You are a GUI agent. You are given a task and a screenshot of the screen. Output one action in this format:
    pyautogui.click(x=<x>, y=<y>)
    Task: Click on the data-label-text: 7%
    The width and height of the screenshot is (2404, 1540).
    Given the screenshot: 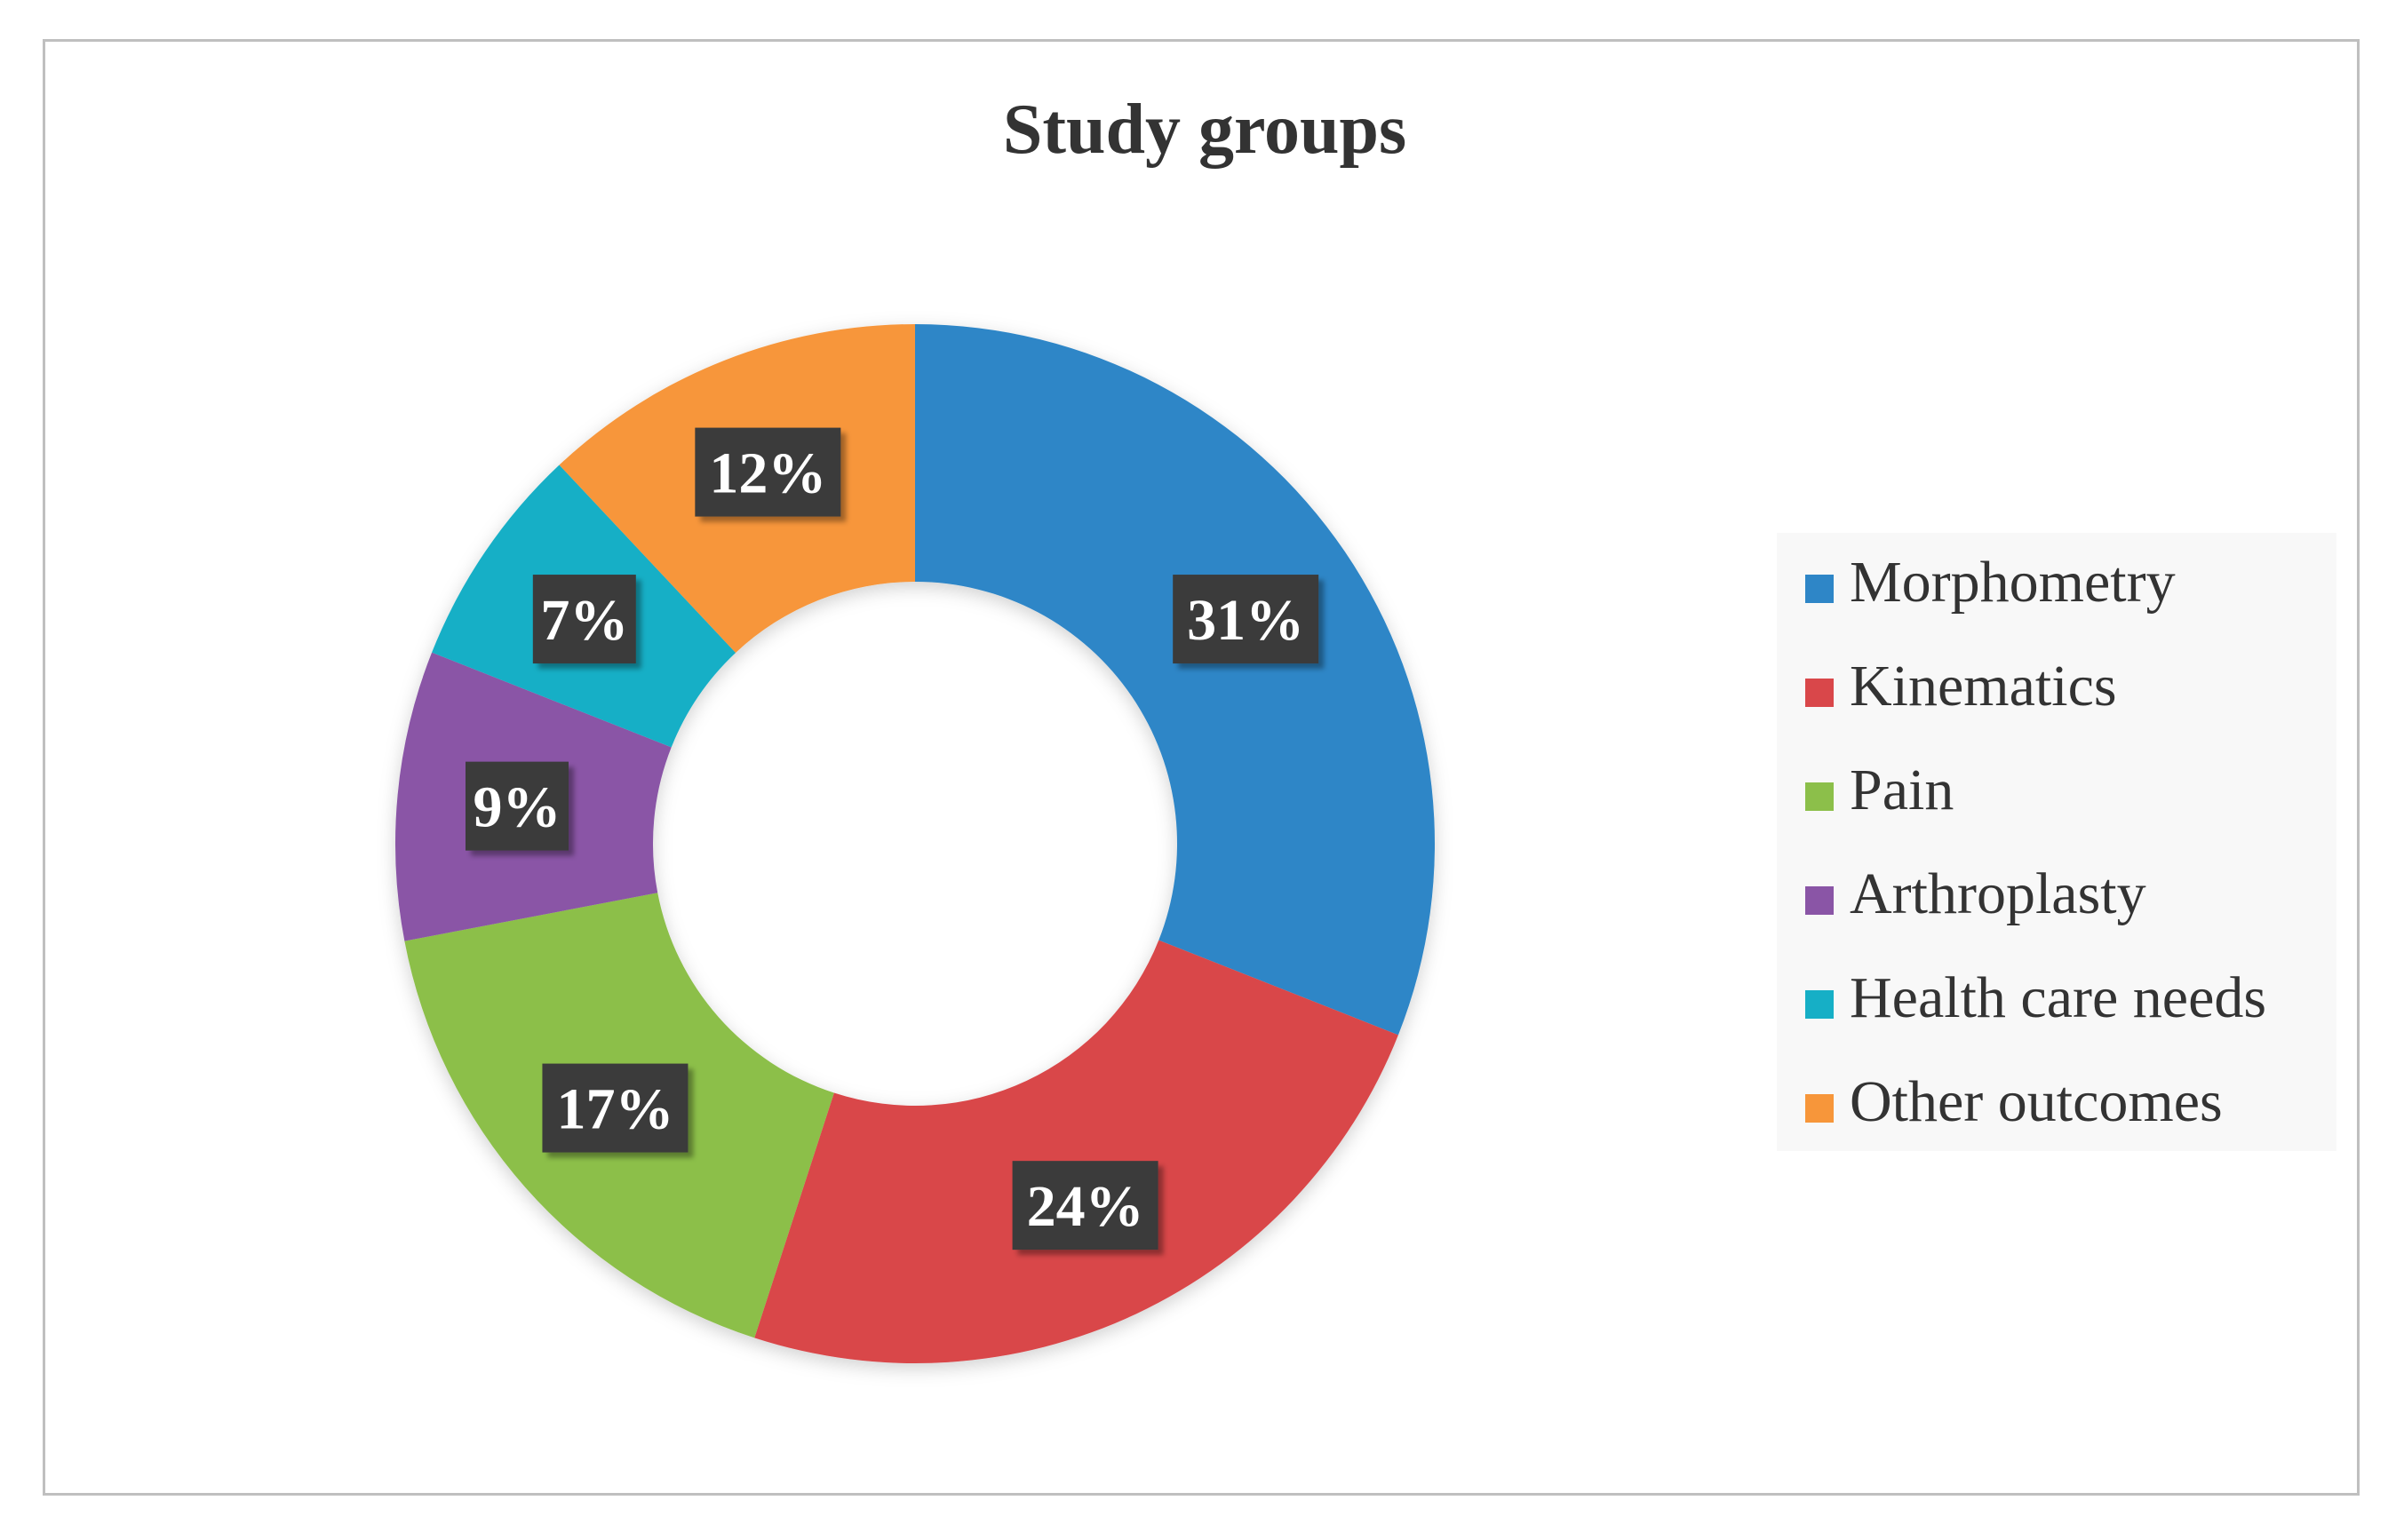 What is the action you would take?
    pyautogui.click(x=584, y=620)
    